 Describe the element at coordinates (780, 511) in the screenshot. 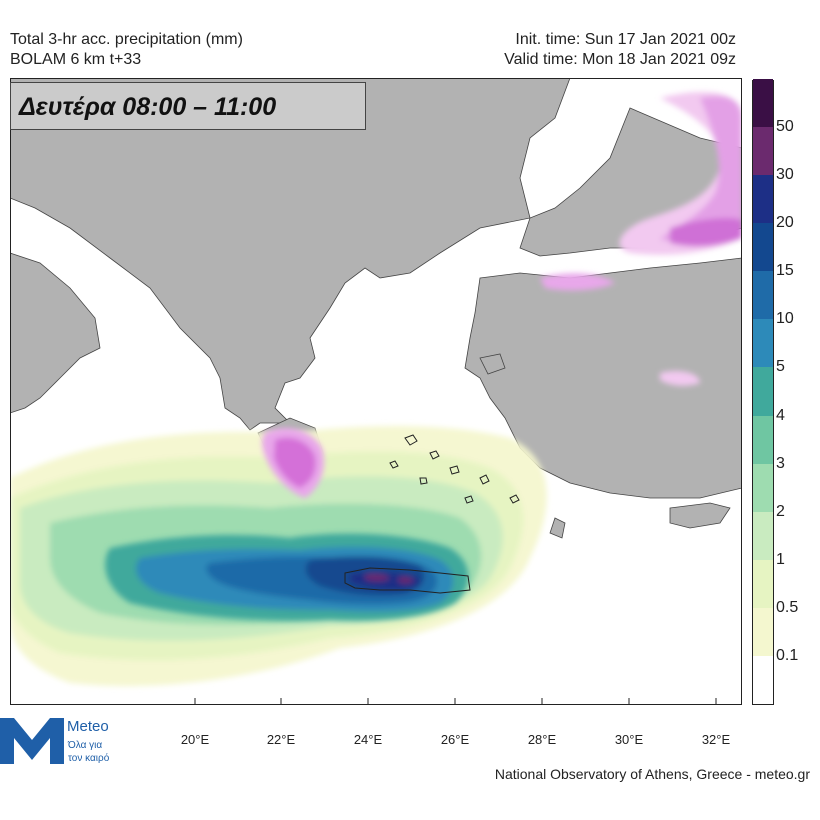

I see `colorbar-label: 2` at that location.